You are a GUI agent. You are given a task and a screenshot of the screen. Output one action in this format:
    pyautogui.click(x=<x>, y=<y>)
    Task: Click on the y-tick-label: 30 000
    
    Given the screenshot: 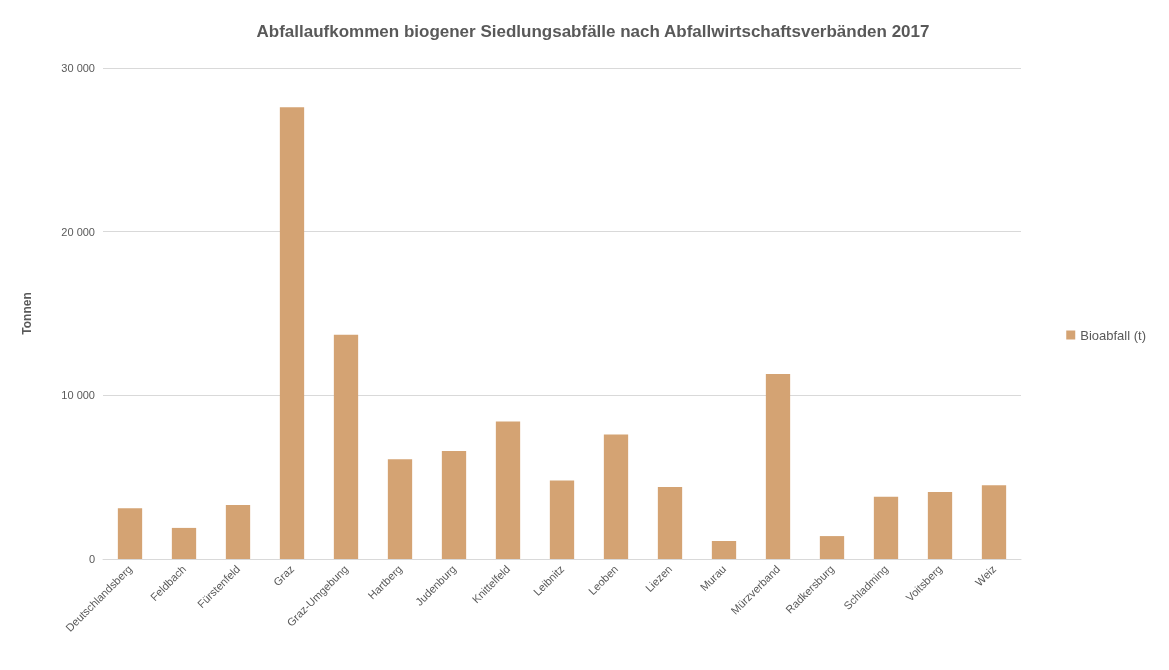 What is the action you would take?
    pyautogui.click(x=78, y=68)
    